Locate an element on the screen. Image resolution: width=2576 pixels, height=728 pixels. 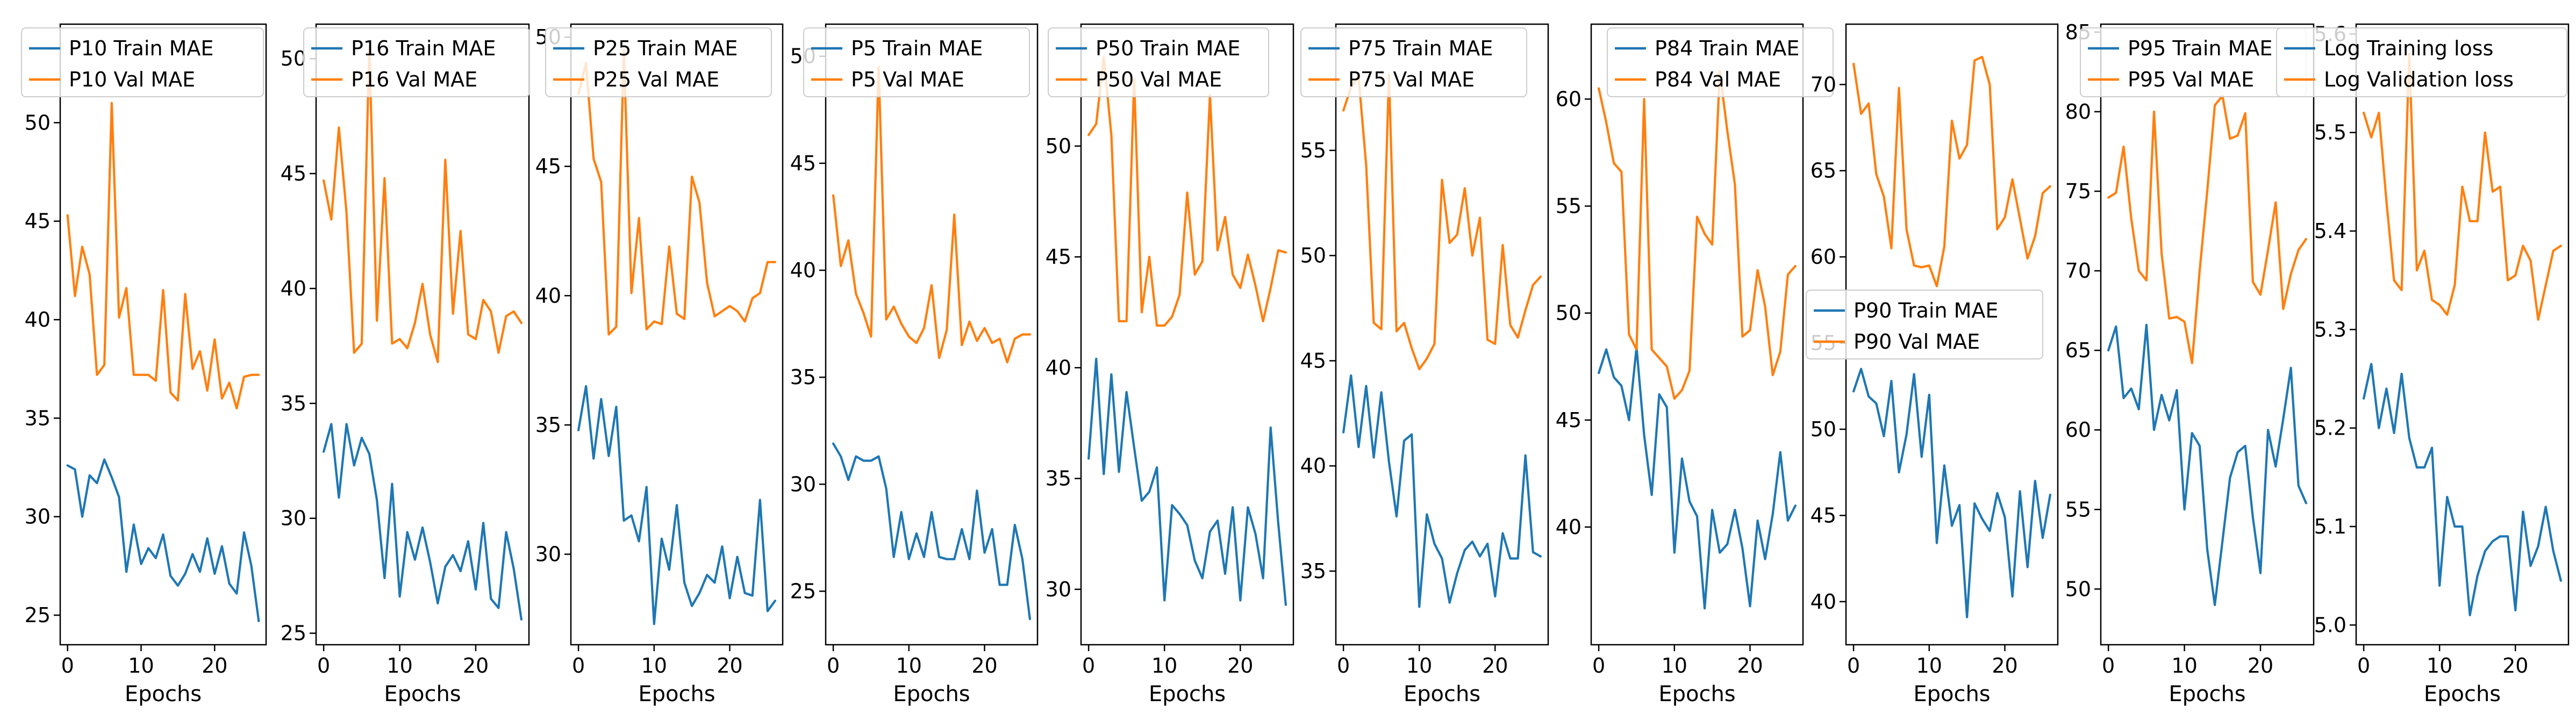
y-tick-label: 5.1 is located at coordinates (2330, 527).